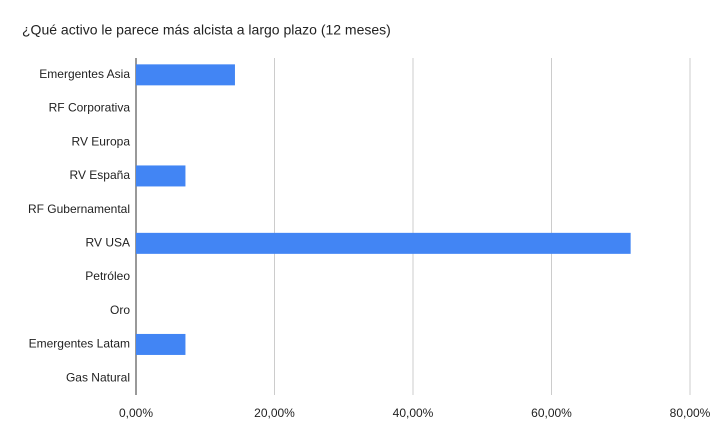  What do you see at coordinates (79, 209) in the screenshot?
I see `y-tick-label: RF Gubernamental` at bounding box center [79, 209].